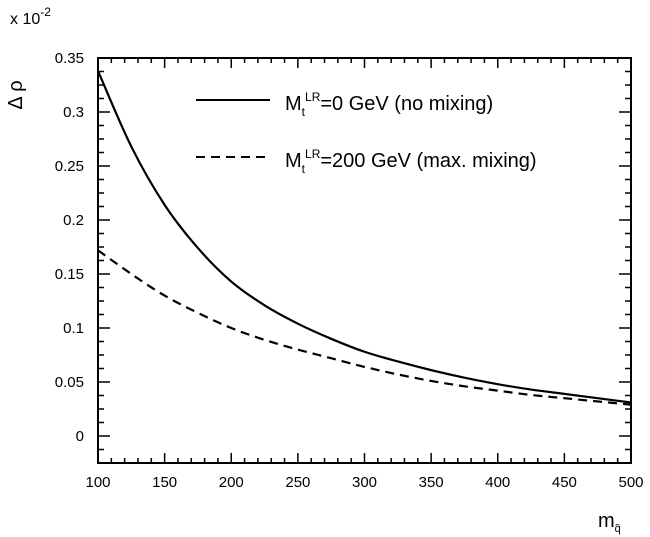 The width and height of the screenshot is (650, 537). I want to click on y-tick-label: 0.3, so click(73, 112).